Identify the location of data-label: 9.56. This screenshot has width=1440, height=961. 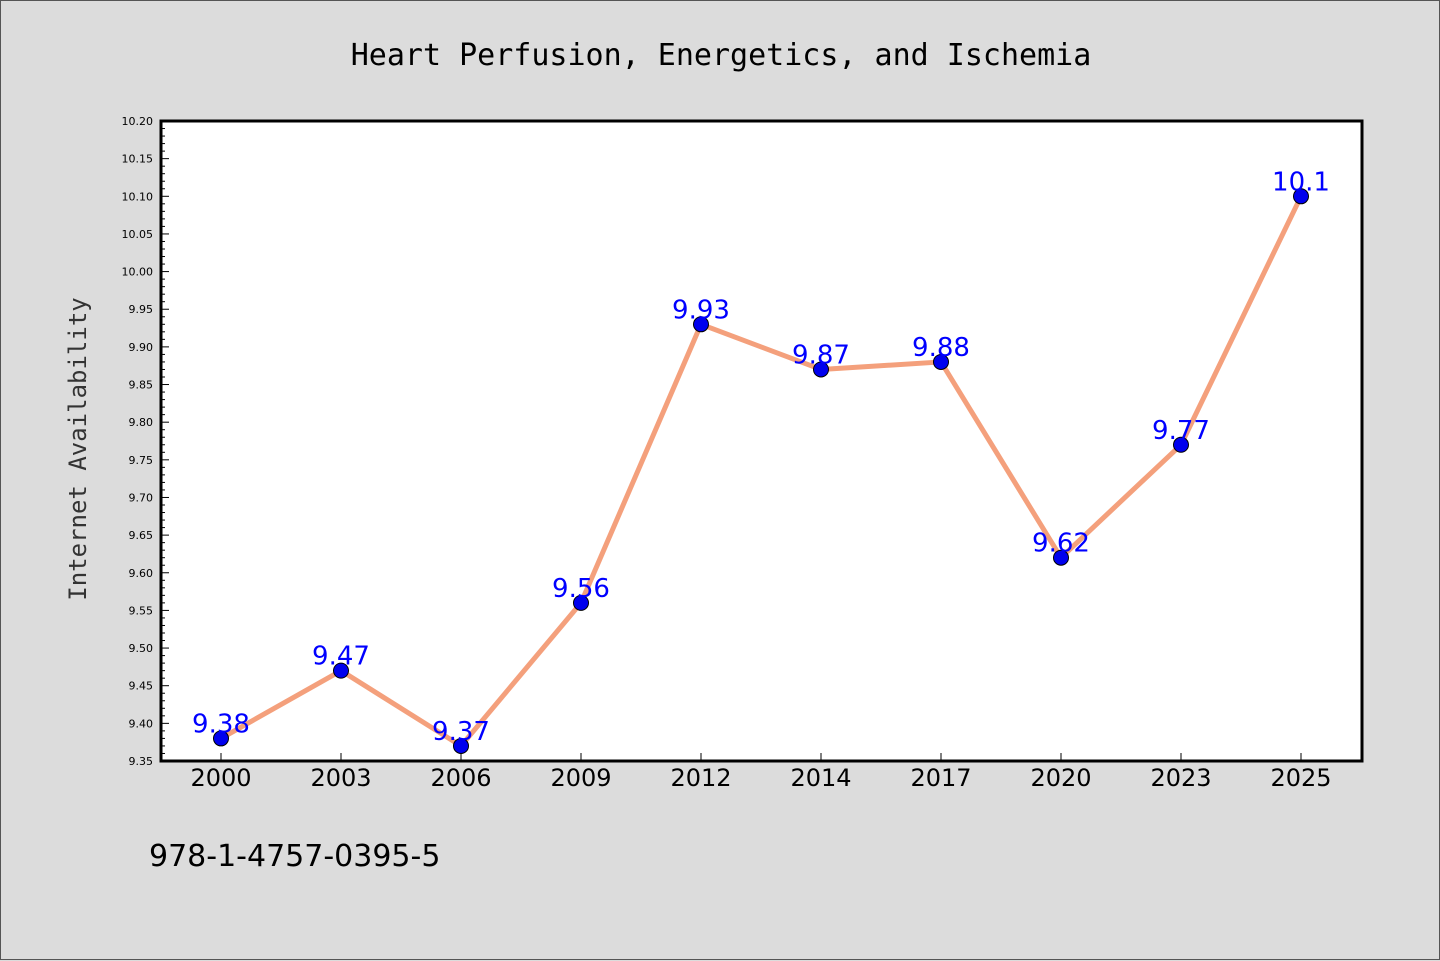
(581, 589).